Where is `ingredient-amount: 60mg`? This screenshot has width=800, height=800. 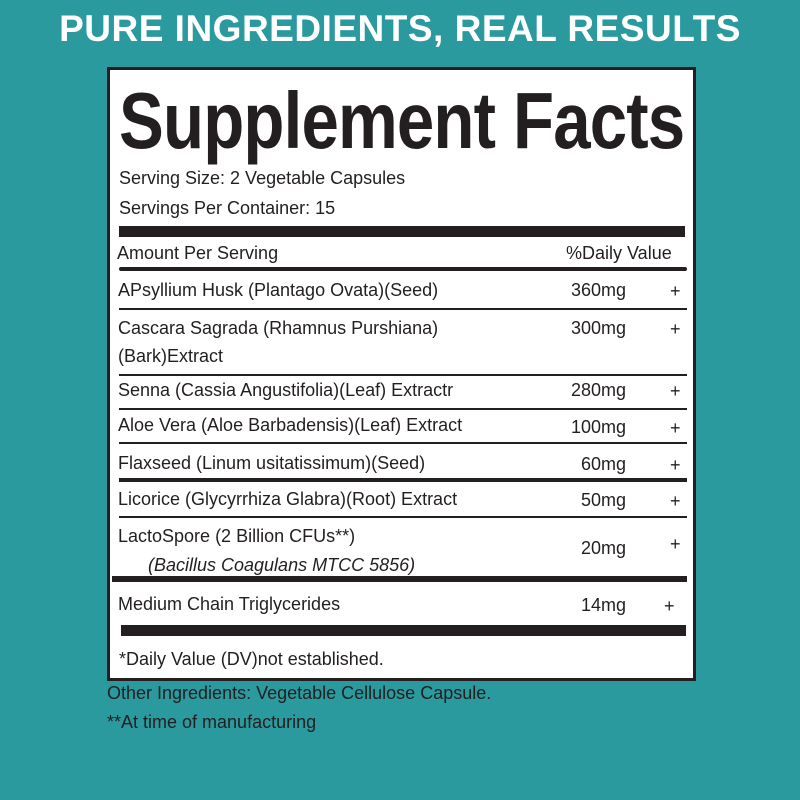
ingredient-amount: 60mg is located at coordinates (603, 464).